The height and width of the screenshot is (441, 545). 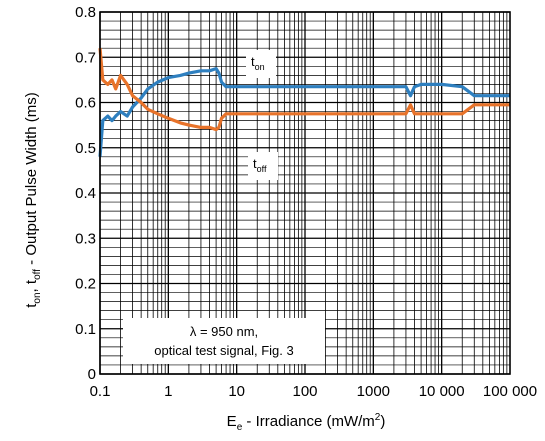 I want to click on y-tick-label: 0.8, so click(x=85, y=12).